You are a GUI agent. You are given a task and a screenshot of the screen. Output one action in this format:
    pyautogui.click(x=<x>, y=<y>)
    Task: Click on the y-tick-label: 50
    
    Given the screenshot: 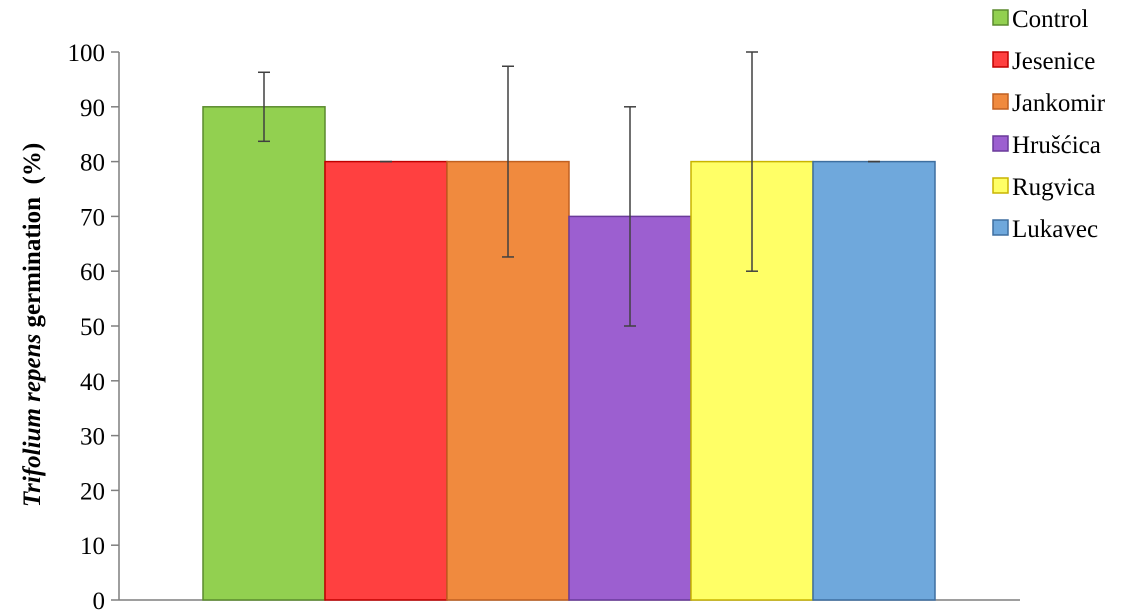 What is the action you would take?
    pyautogui.click(x=92, y=327)
    